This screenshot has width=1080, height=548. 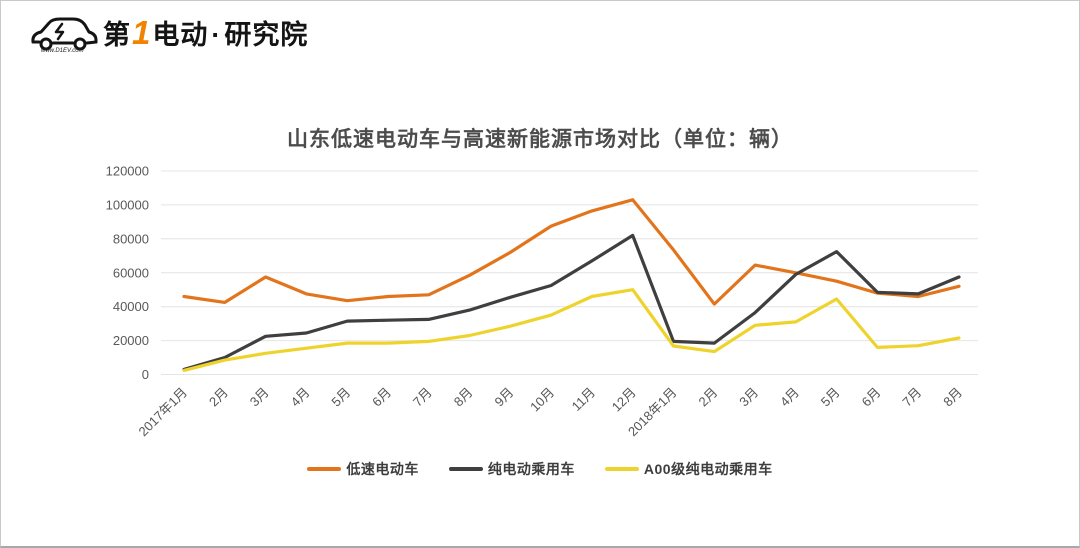 I want to click on logo-brand-number: 1, so click(x=142, y=32).